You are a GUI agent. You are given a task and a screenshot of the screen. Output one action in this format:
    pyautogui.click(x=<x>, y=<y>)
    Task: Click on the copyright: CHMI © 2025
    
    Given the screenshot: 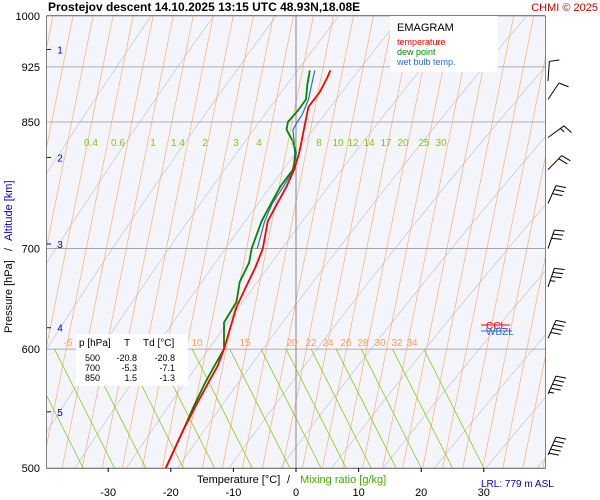 What is the action you would take?
    pyautogui.click(x=564, y=8)
    